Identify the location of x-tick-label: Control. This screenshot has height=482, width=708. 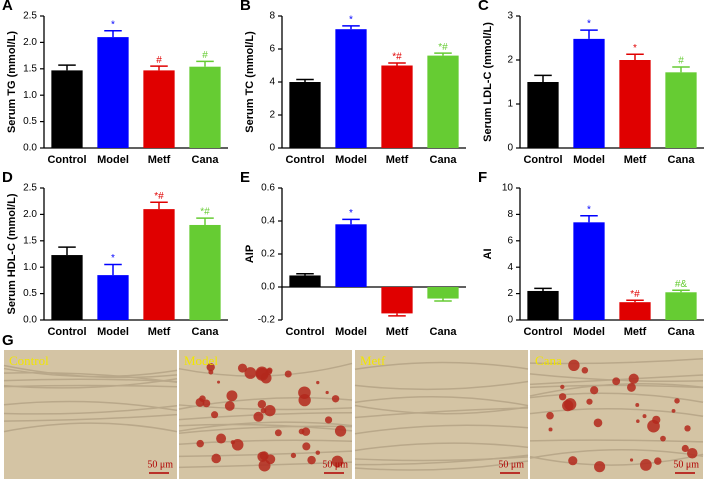
(542, 332).